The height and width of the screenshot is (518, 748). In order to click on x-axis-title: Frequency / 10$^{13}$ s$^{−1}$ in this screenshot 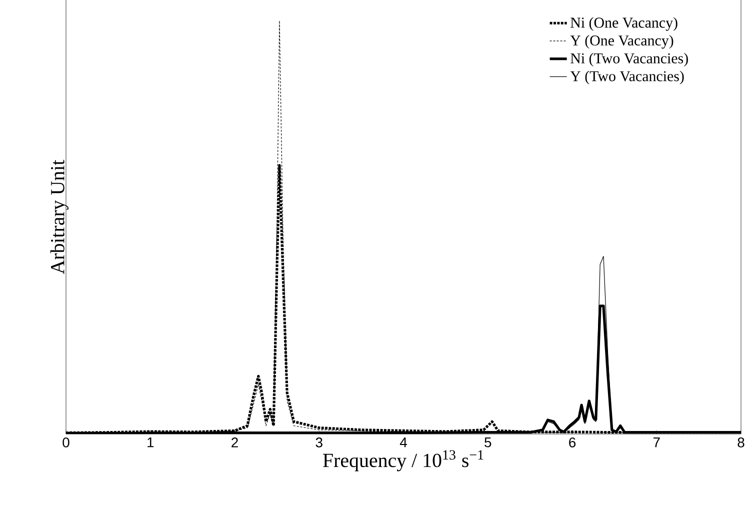, I will do `click(403, 461)`.